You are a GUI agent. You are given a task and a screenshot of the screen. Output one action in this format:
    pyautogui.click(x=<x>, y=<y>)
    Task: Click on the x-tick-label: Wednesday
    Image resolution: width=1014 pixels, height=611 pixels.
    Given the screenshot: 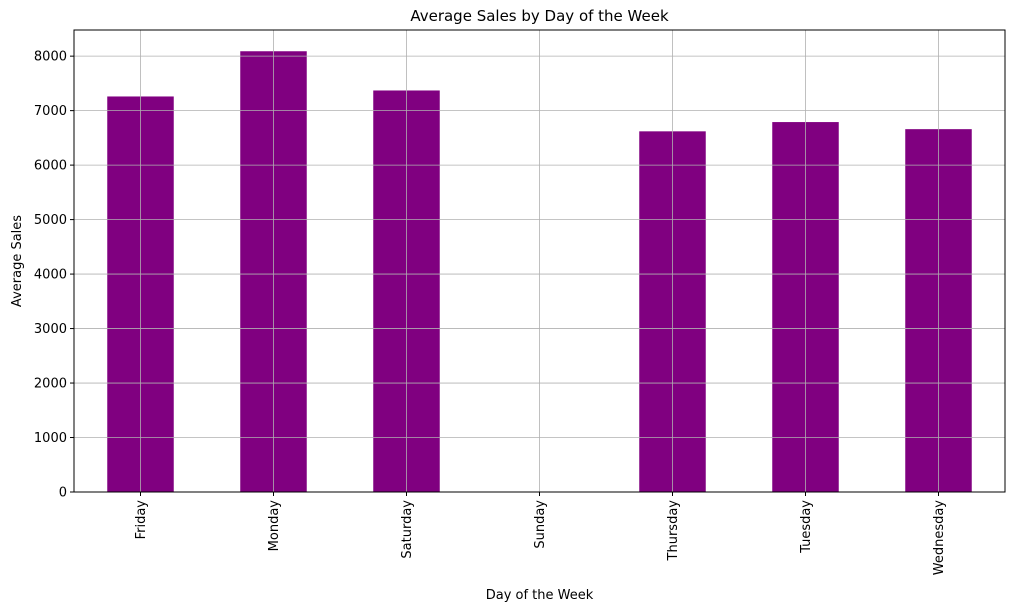 What is the action you would take?
    pyautogui.click(x=939, y=538)
    